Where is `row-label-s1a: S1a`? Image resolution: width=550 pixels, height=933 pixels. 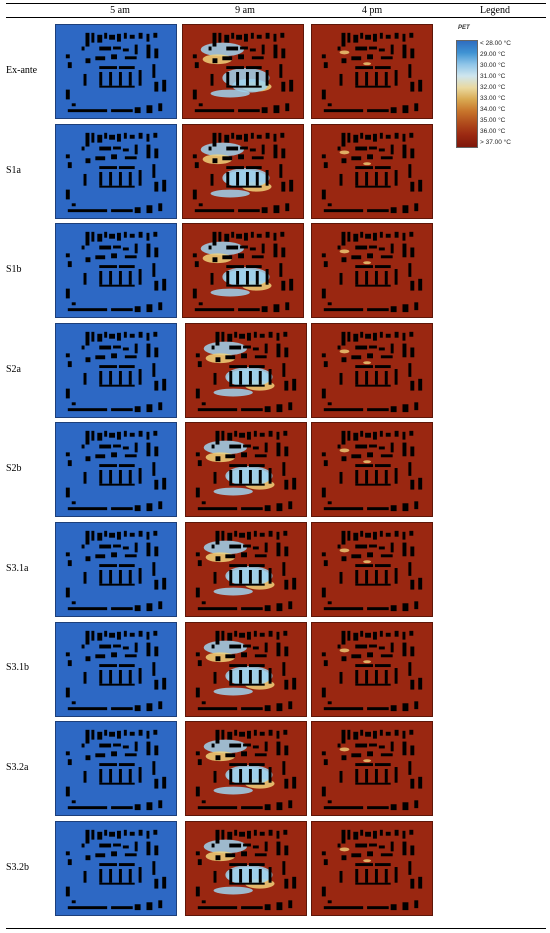 row-label-s1a: S1a is located at coordinates (13, 170).